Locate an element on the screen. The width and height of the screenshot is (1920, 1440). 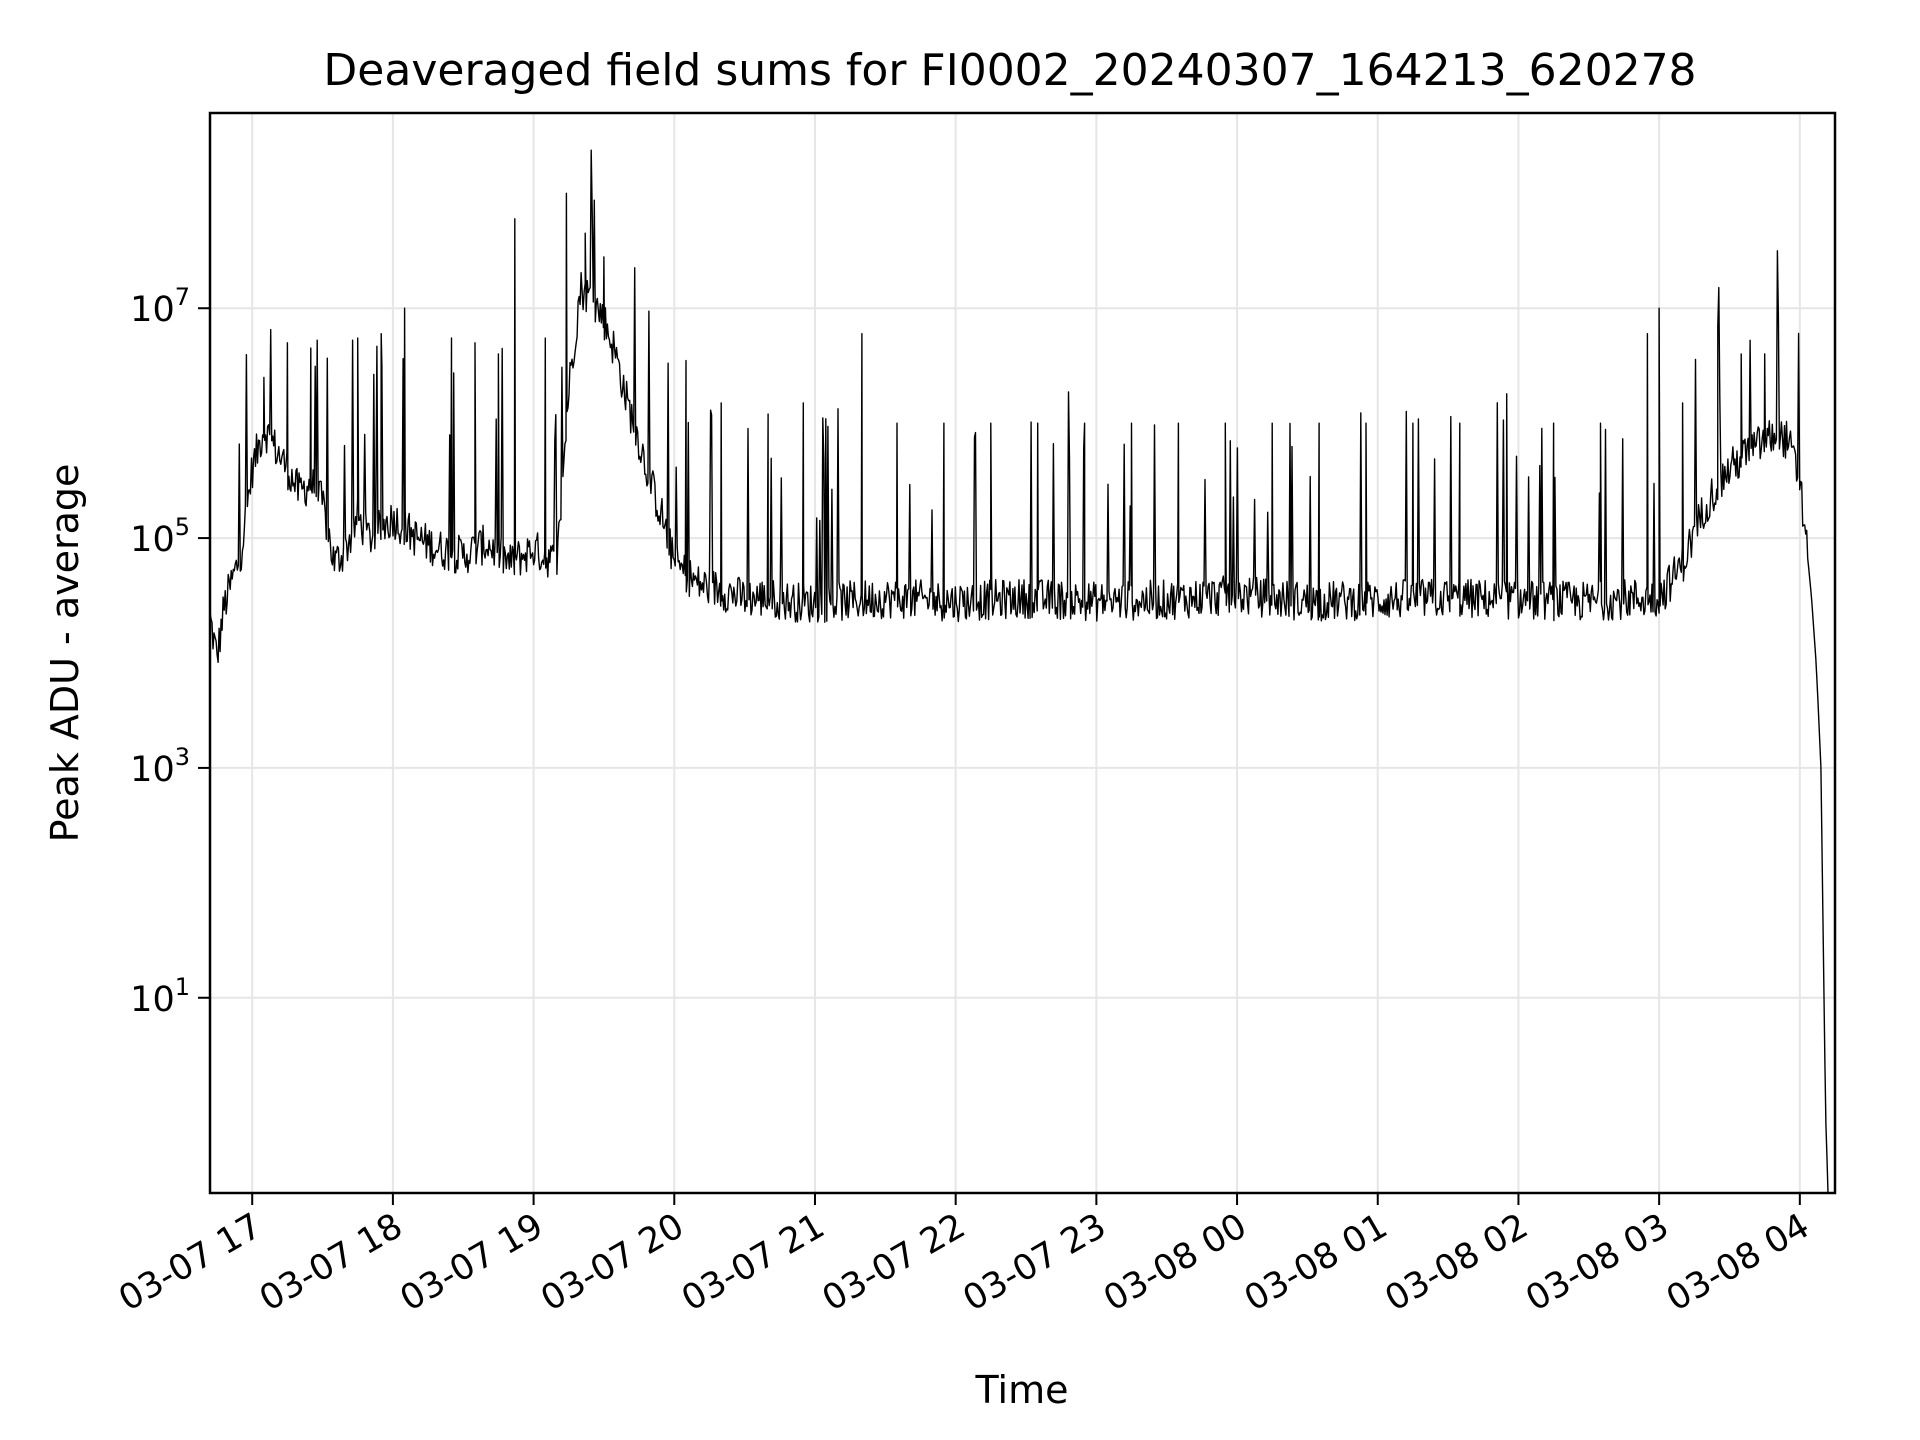
x-tick-label: 03-08 01 is located at coordinates (1316, 1262).